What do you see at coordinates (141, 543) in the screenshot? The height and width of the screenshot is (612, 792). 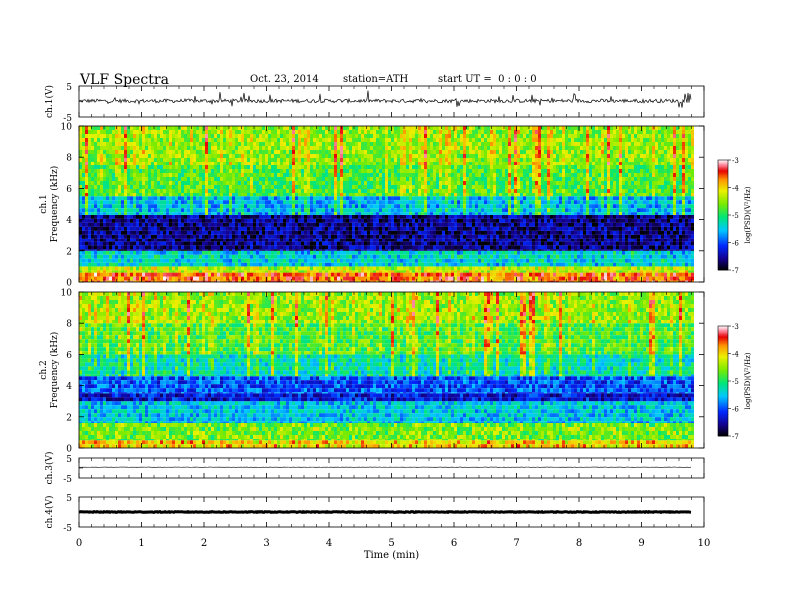 I see `x-tick-label: 1` at bounding box center [141, 543].